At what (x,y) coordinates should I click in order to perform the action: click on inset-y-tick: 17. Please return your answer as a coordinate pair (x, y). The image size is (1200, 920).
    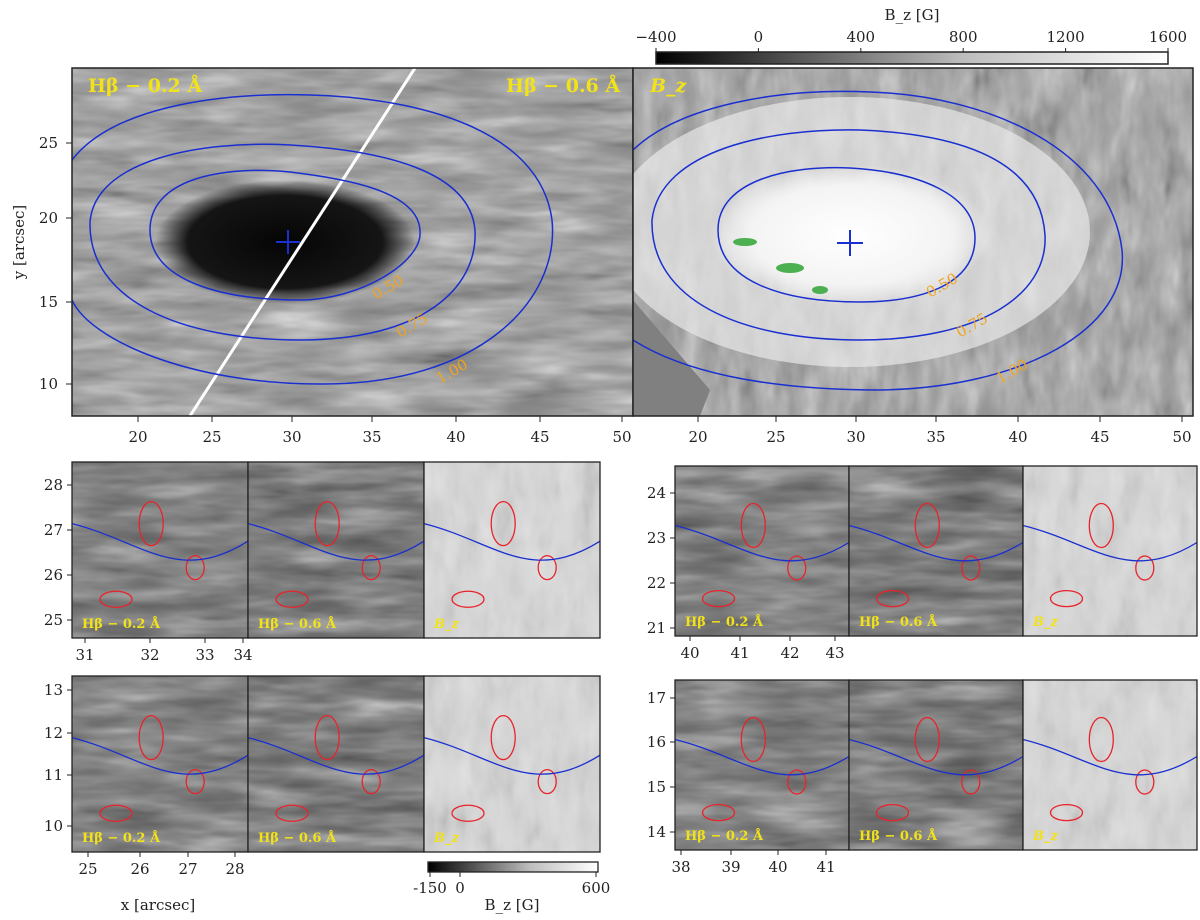
    Looking at the image, I should click on (656, 698).